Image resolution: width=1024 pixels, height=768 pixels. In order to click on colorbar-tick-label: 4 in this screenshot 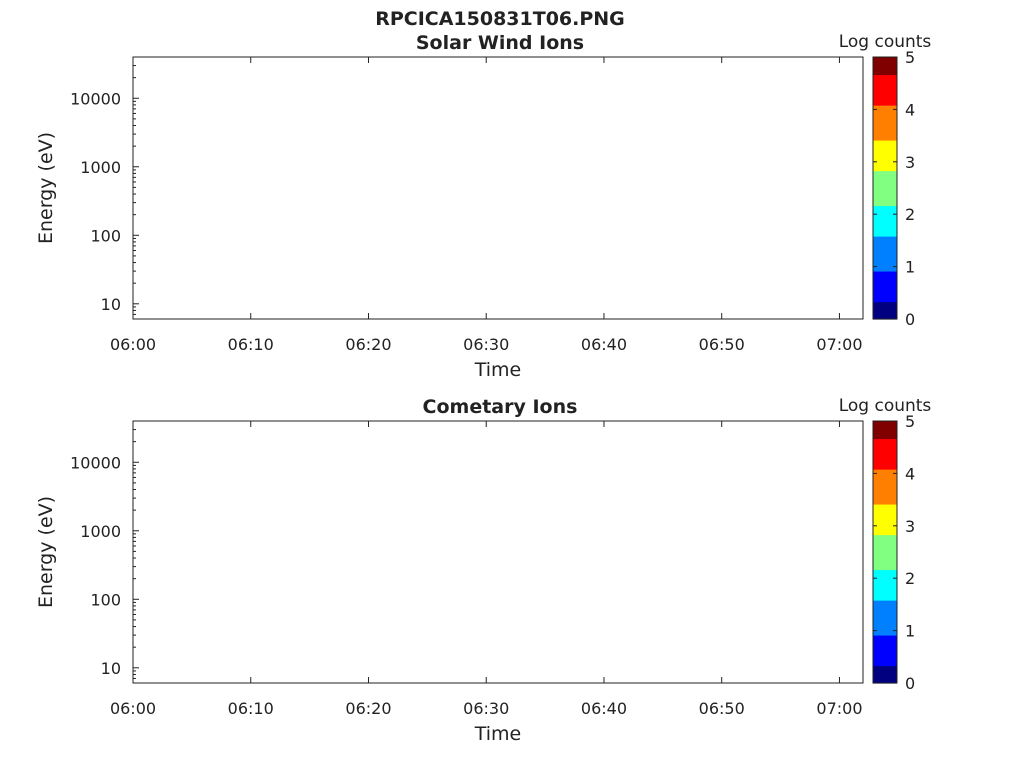, I will do `click(910, 109)`.